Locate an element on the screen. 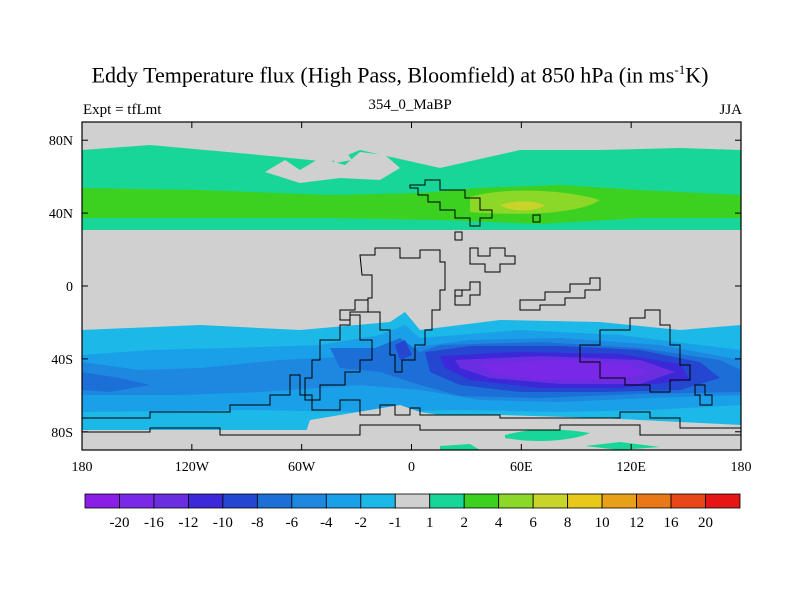 The image size is (800, 600). coastline-arabia is located at coordinates (492, 260).